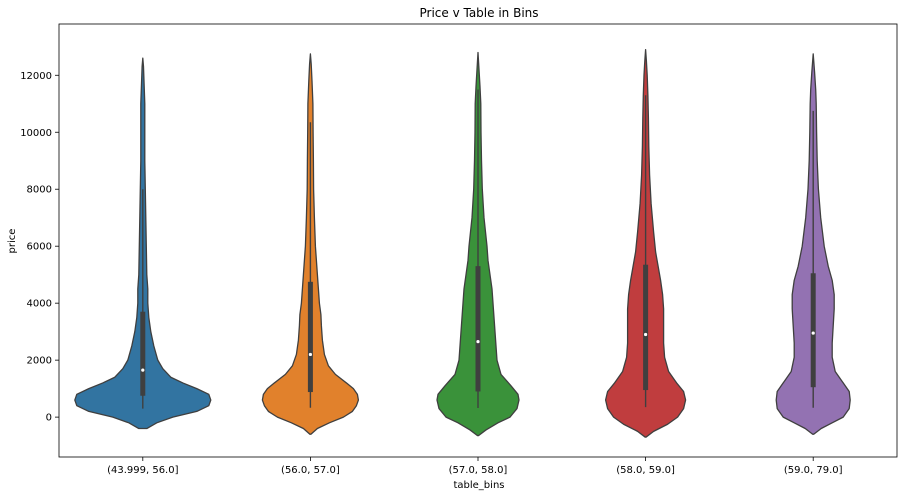 Image resolution: width=903 pixels, height=497 pixels. Describe the element at coordinates (645, 470) in the screenshot. I see `x-tick-label: (58.0, 59.0]` at that location.